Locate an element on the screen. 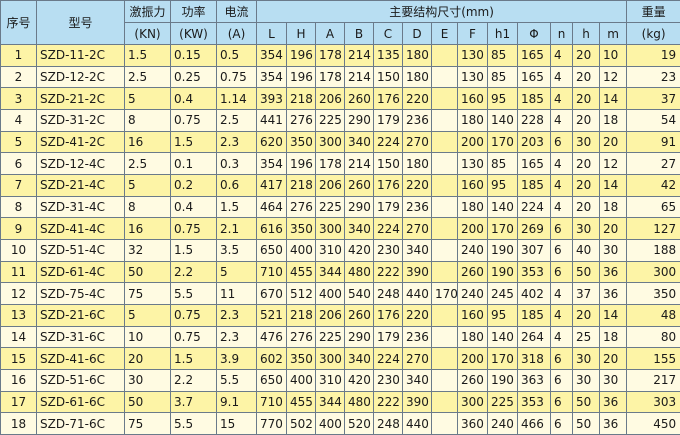 The image size is (680, 435). table-cell: 23 is located at coordinates (653, 77).